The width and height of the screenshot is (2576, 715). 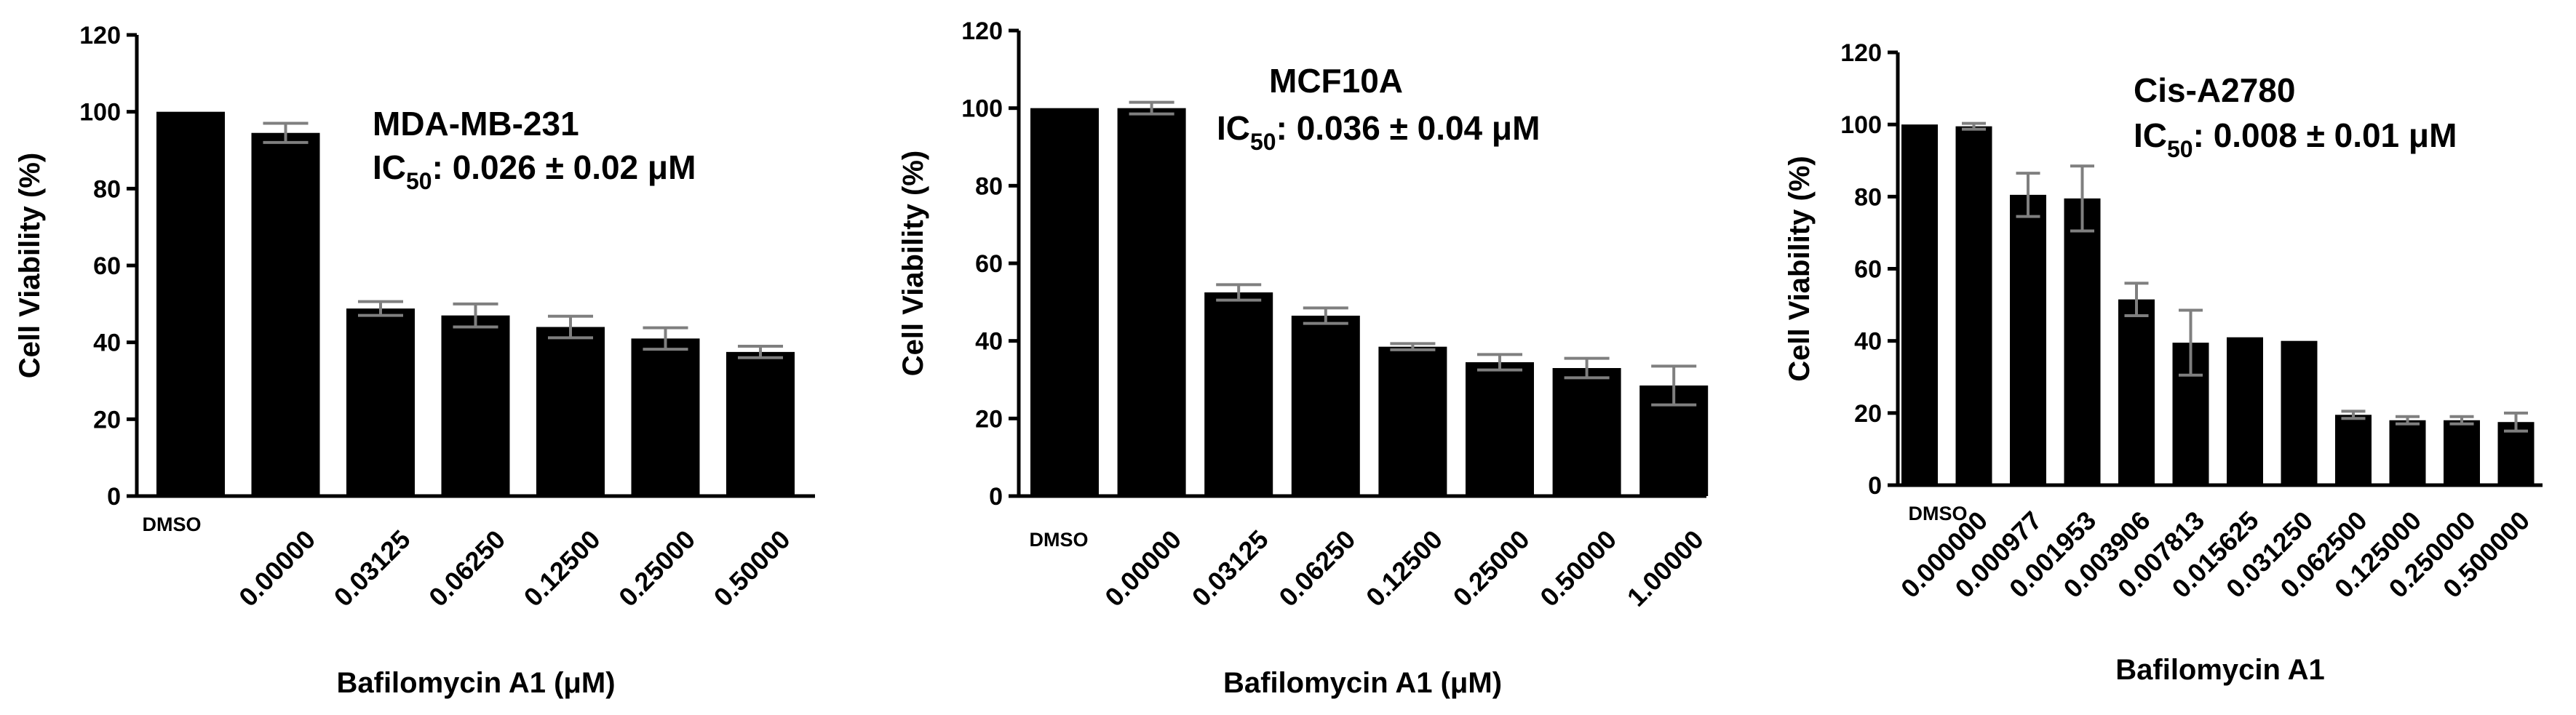 I want to click on ic50-value: : 0.026 ± 0.02 μM, so click(x=564, y=167).